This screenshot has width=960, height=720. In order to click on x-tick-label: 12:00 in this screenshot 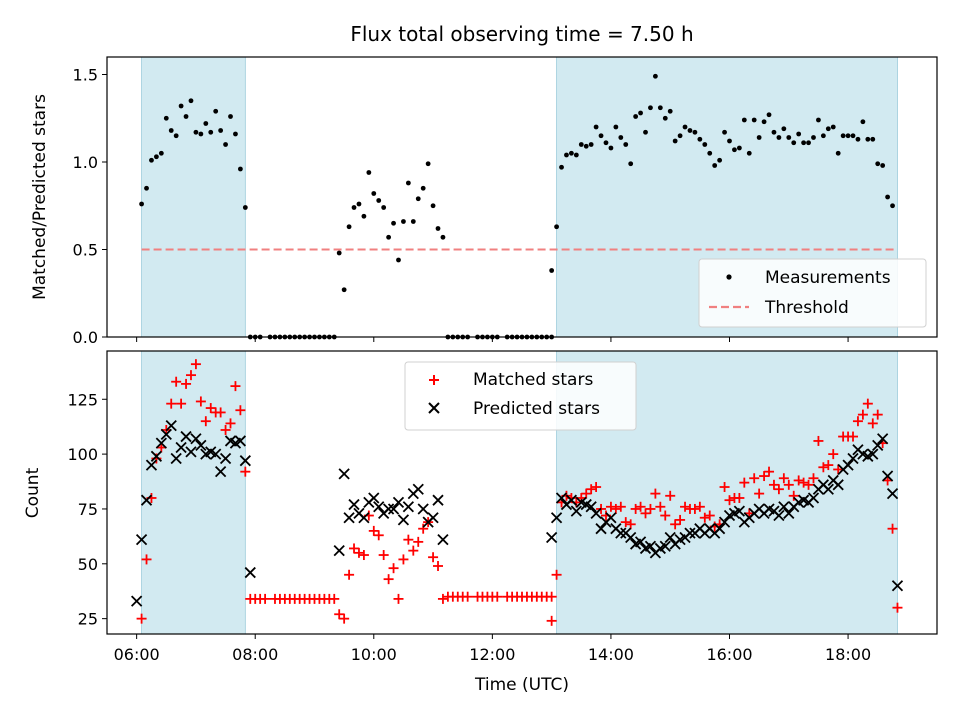, I will do `click(492, 654)`.